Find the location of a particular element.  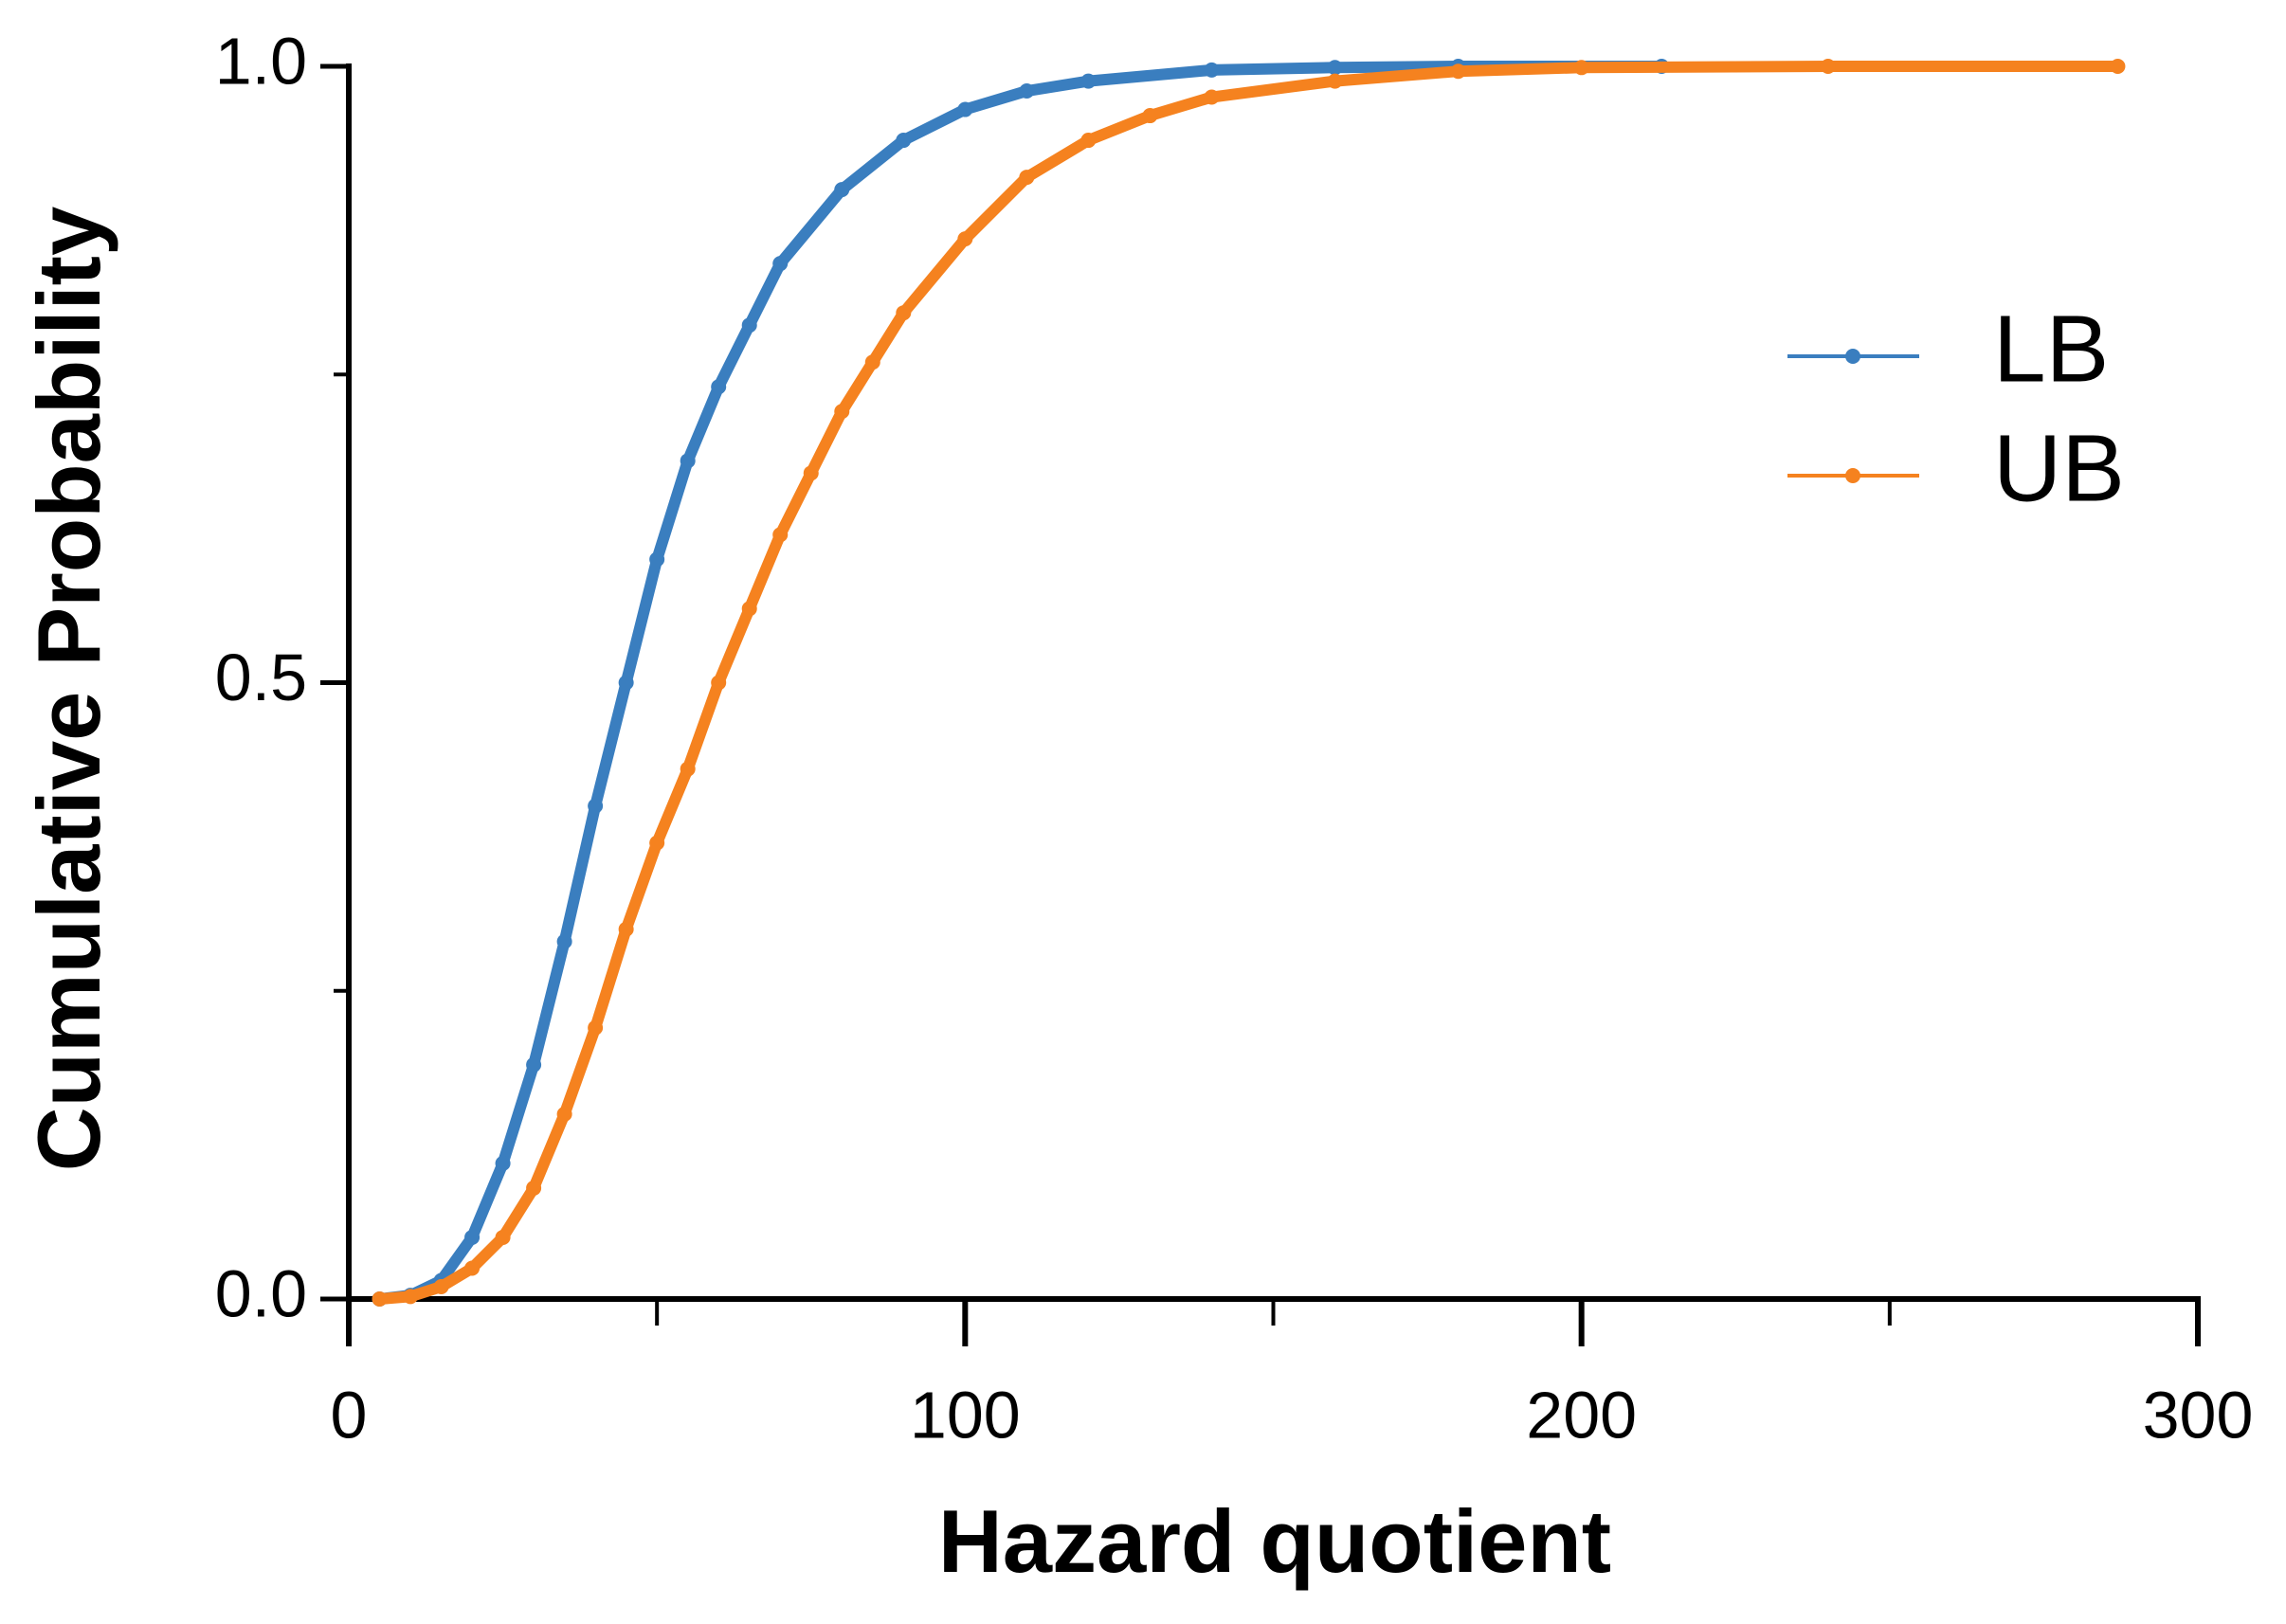

x-tick-label: 300 is located at coordinates (2198, 1415).